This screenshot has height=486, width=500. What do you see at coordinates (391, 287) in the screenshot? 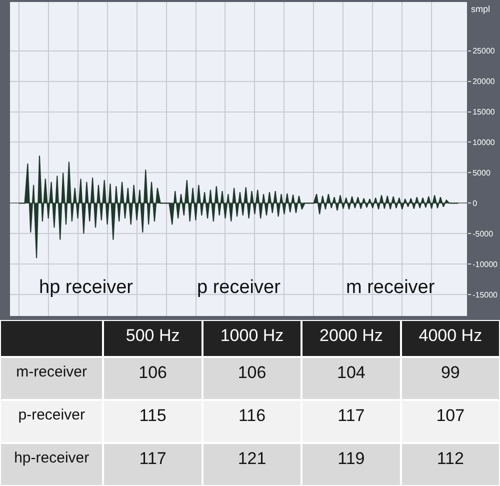
I see `annotation: m receiver` at bounding box center [391, 287].